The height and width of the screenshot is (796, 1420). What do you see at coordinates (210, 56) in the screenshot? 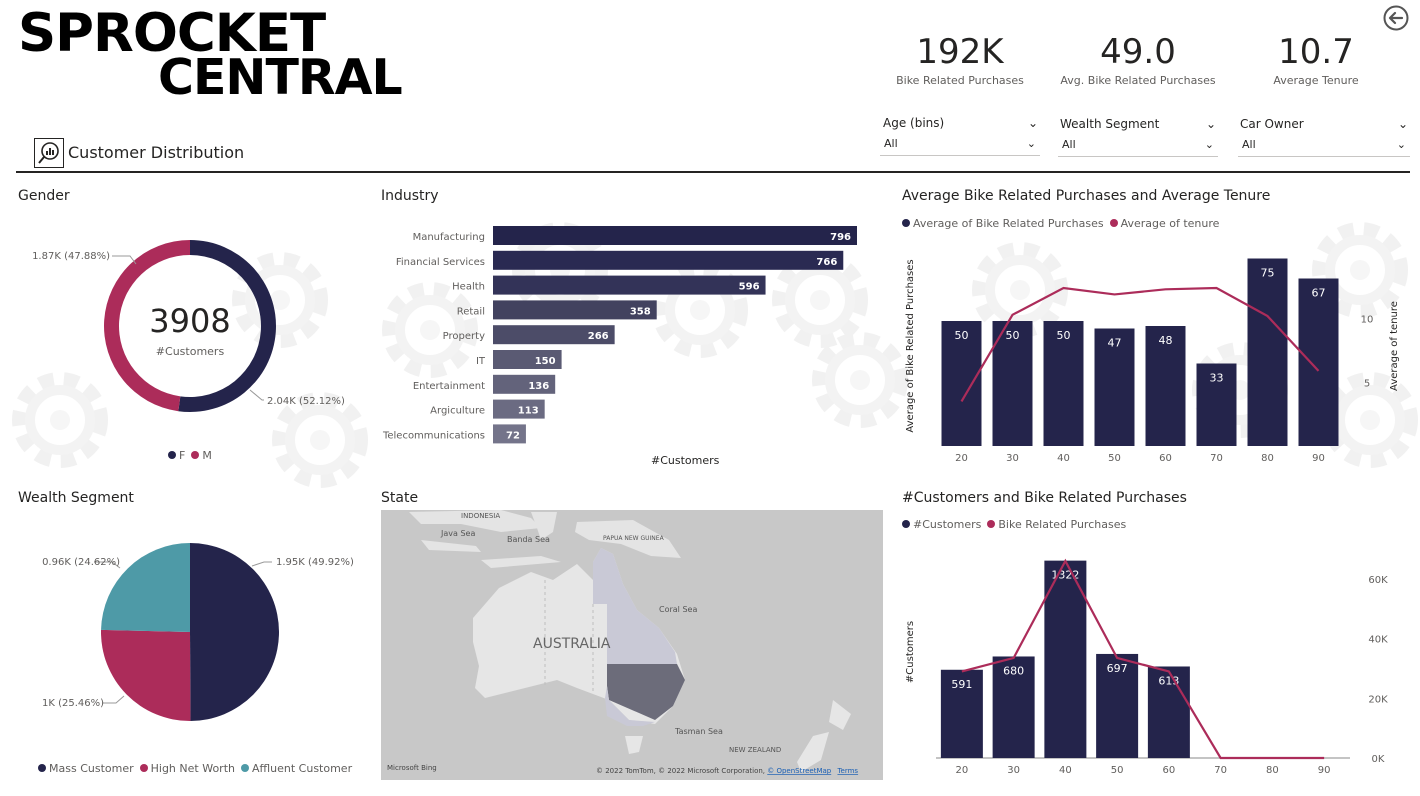
I see `sprocket-central-logo: SPROCKET CENTRAL` at bounding box center [210, 56].